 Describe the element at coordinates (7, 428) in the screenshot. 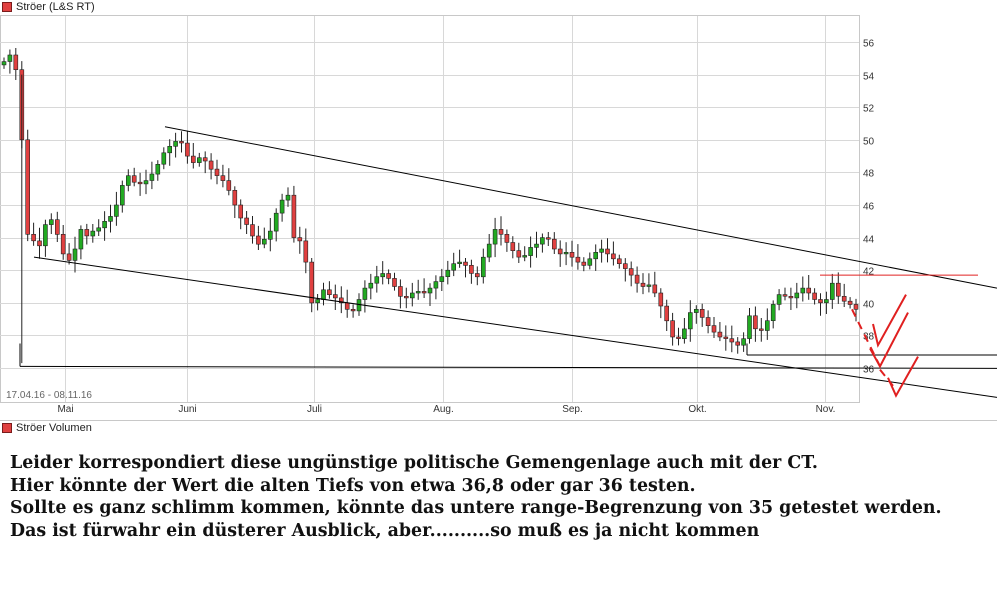

I see `volume-legend-swatch` at that location.